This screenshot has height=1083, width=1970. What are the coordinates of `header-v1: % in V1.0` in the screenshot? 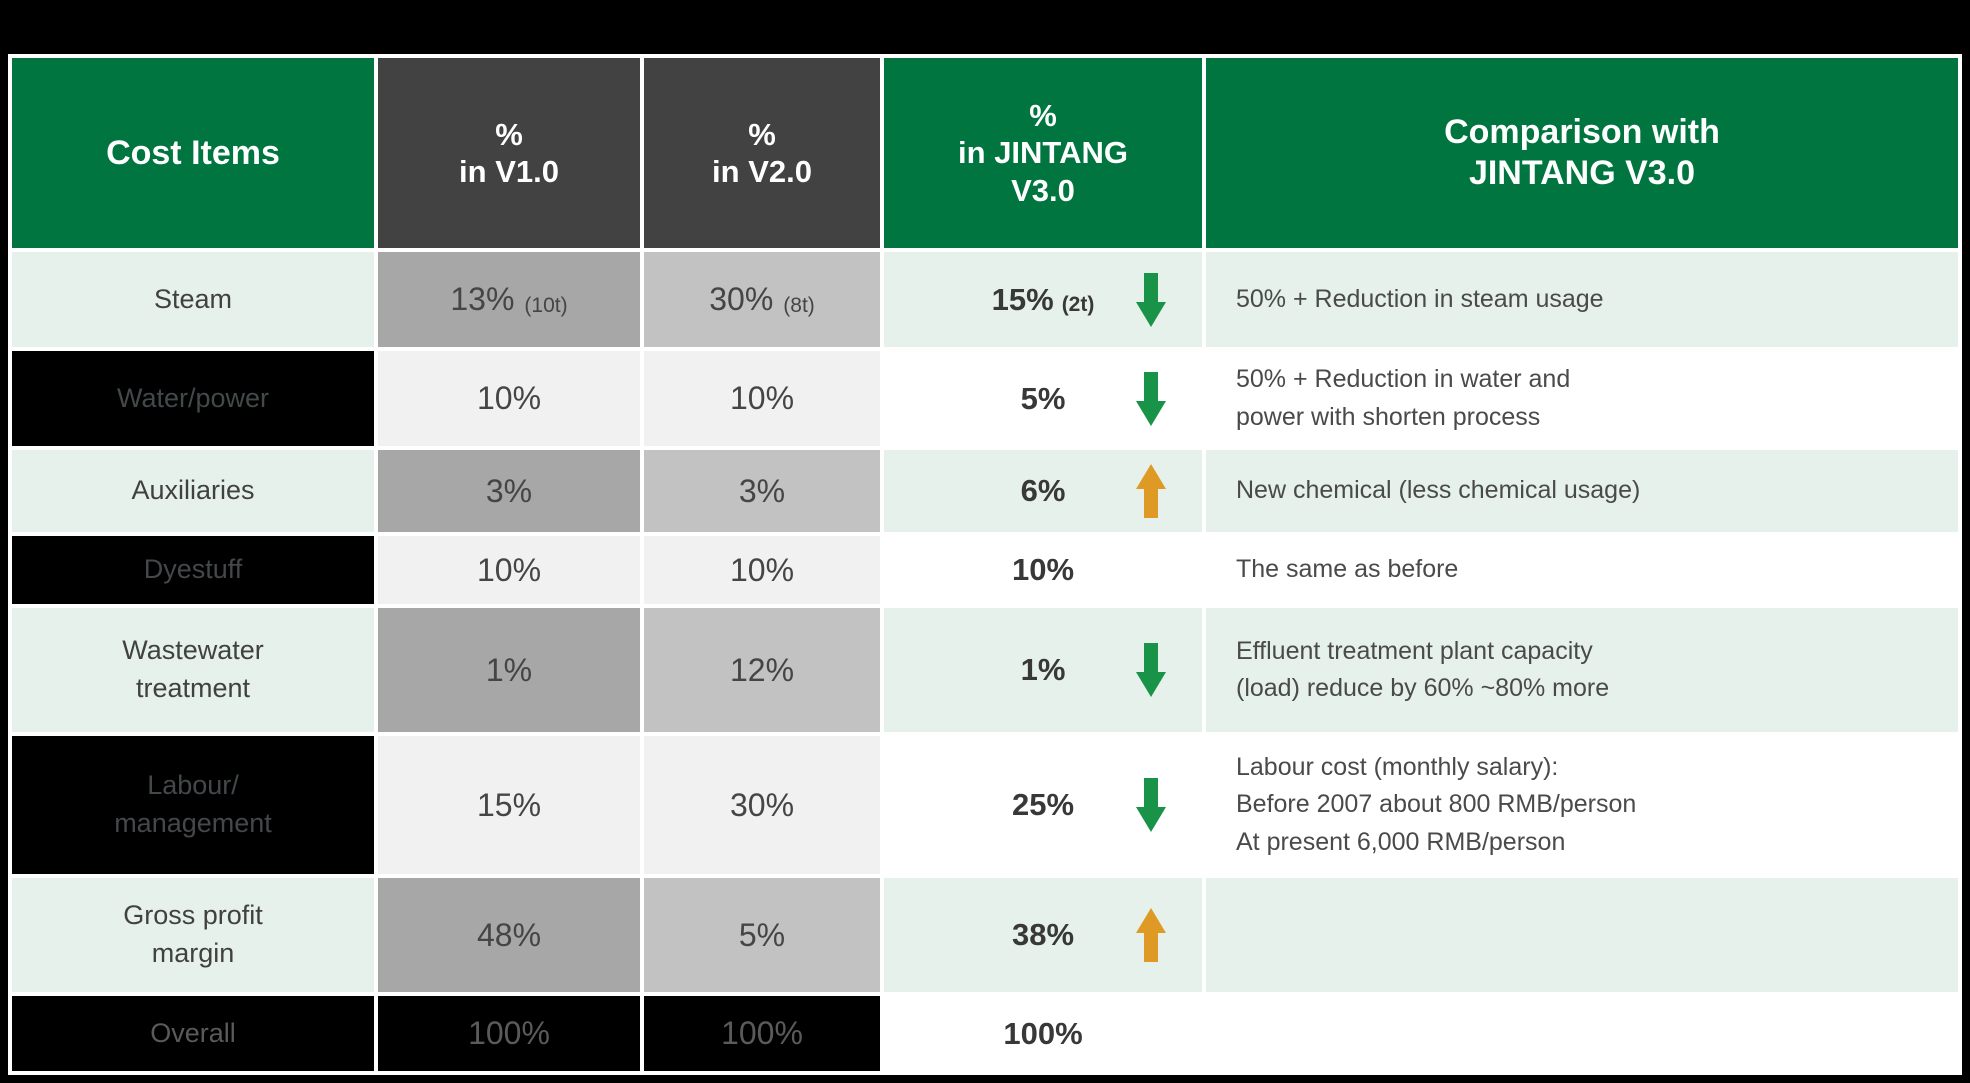 It's located at (509, 153).